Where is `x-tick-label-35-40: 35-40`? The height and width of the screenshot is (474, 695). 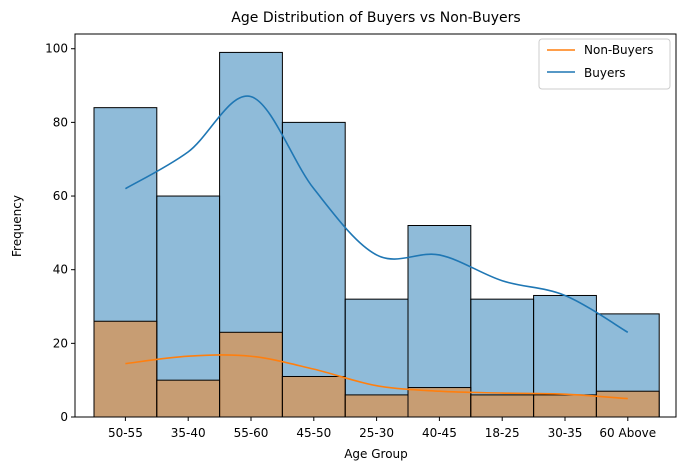
x-tick-label-35-40: 35-40 is located at coordinates (188, 433).